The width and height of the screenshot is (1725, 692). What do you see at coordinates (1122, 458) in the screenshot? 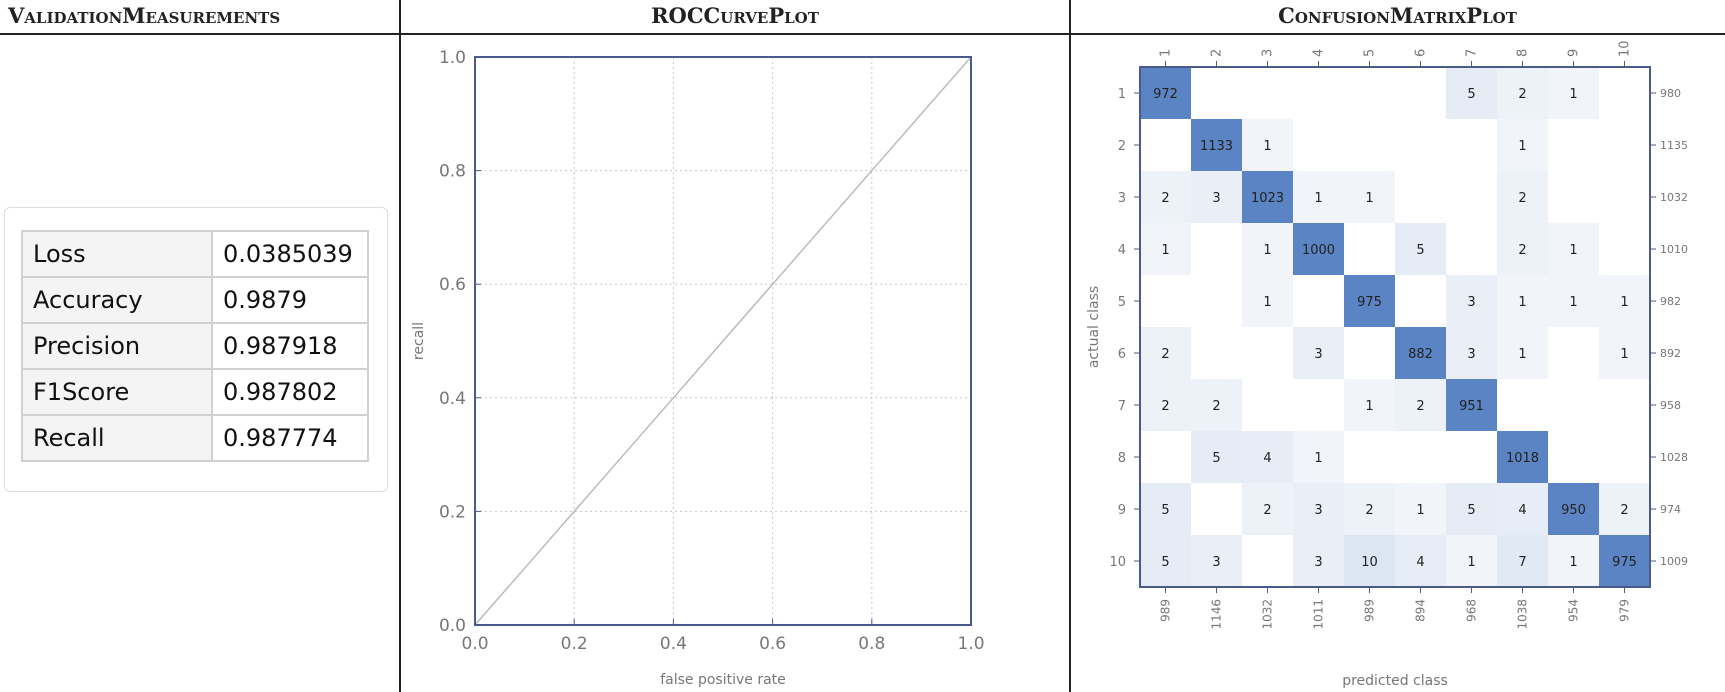
I see `cm-row-class-label: 8` at bounding box center [1122, 458].